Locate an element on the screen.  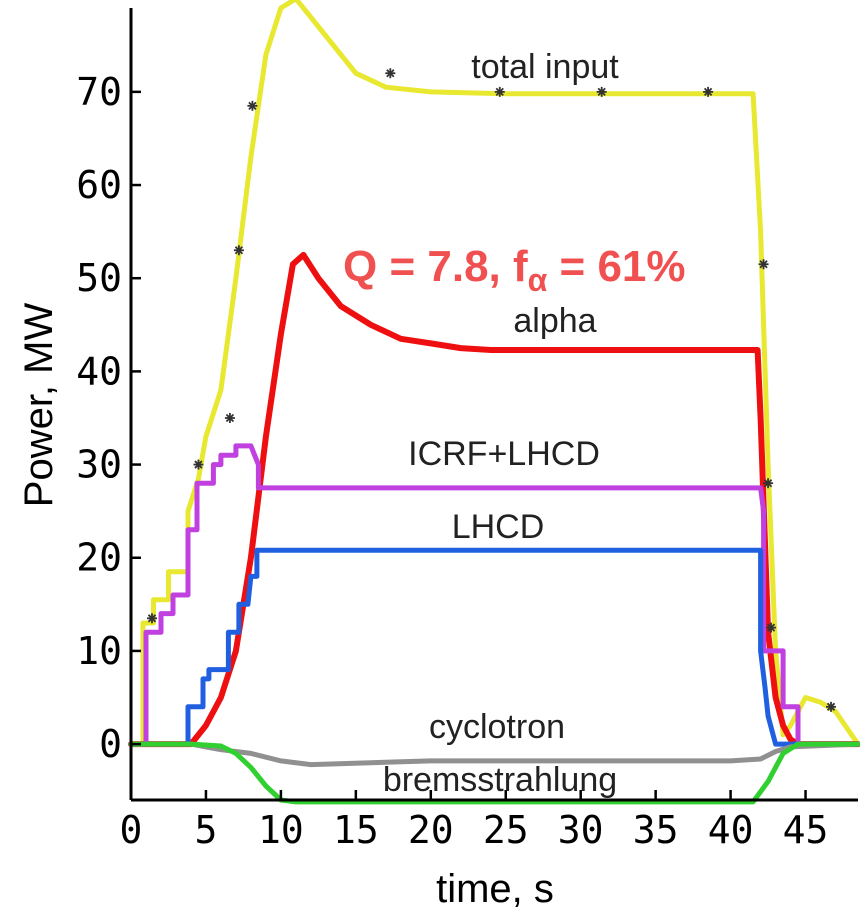
q-annotation: Q = 7.8, fα = 61% is located at coordinates (514, 270).